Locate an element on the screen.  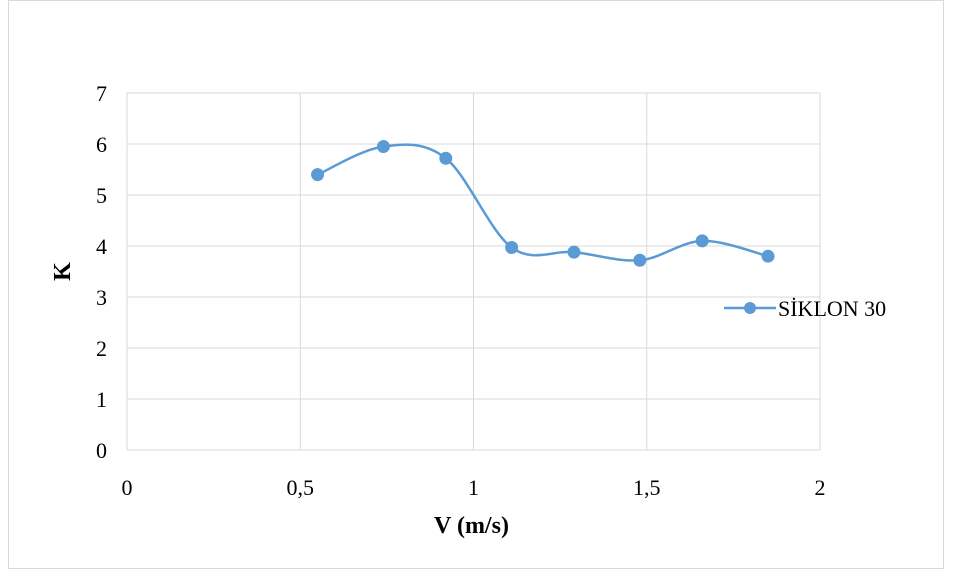
series-layer is located at coordinates (543, 203).